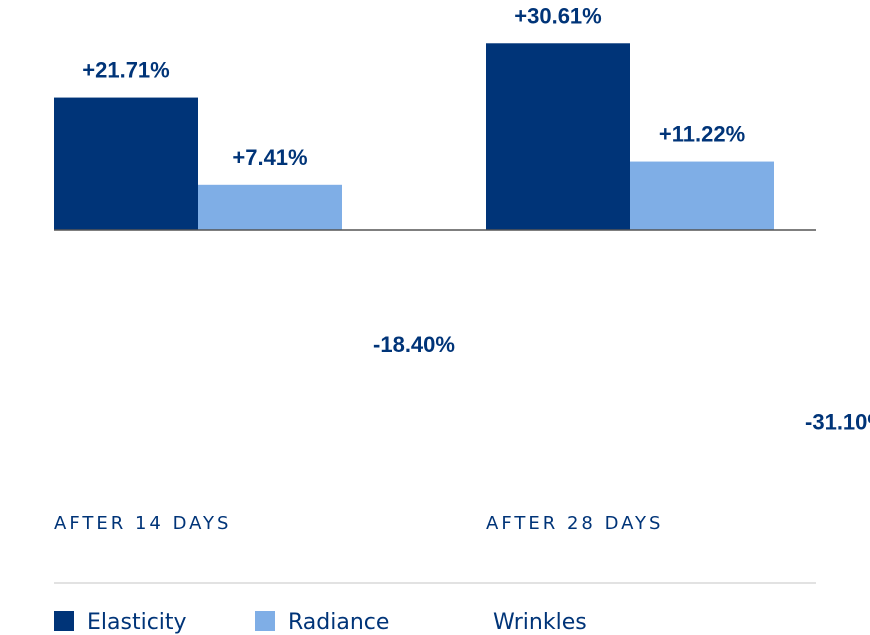  I want to click on category-labels-layer: AFTER 14 DAYS AFTER 28 DAYS, so click(358, 523).